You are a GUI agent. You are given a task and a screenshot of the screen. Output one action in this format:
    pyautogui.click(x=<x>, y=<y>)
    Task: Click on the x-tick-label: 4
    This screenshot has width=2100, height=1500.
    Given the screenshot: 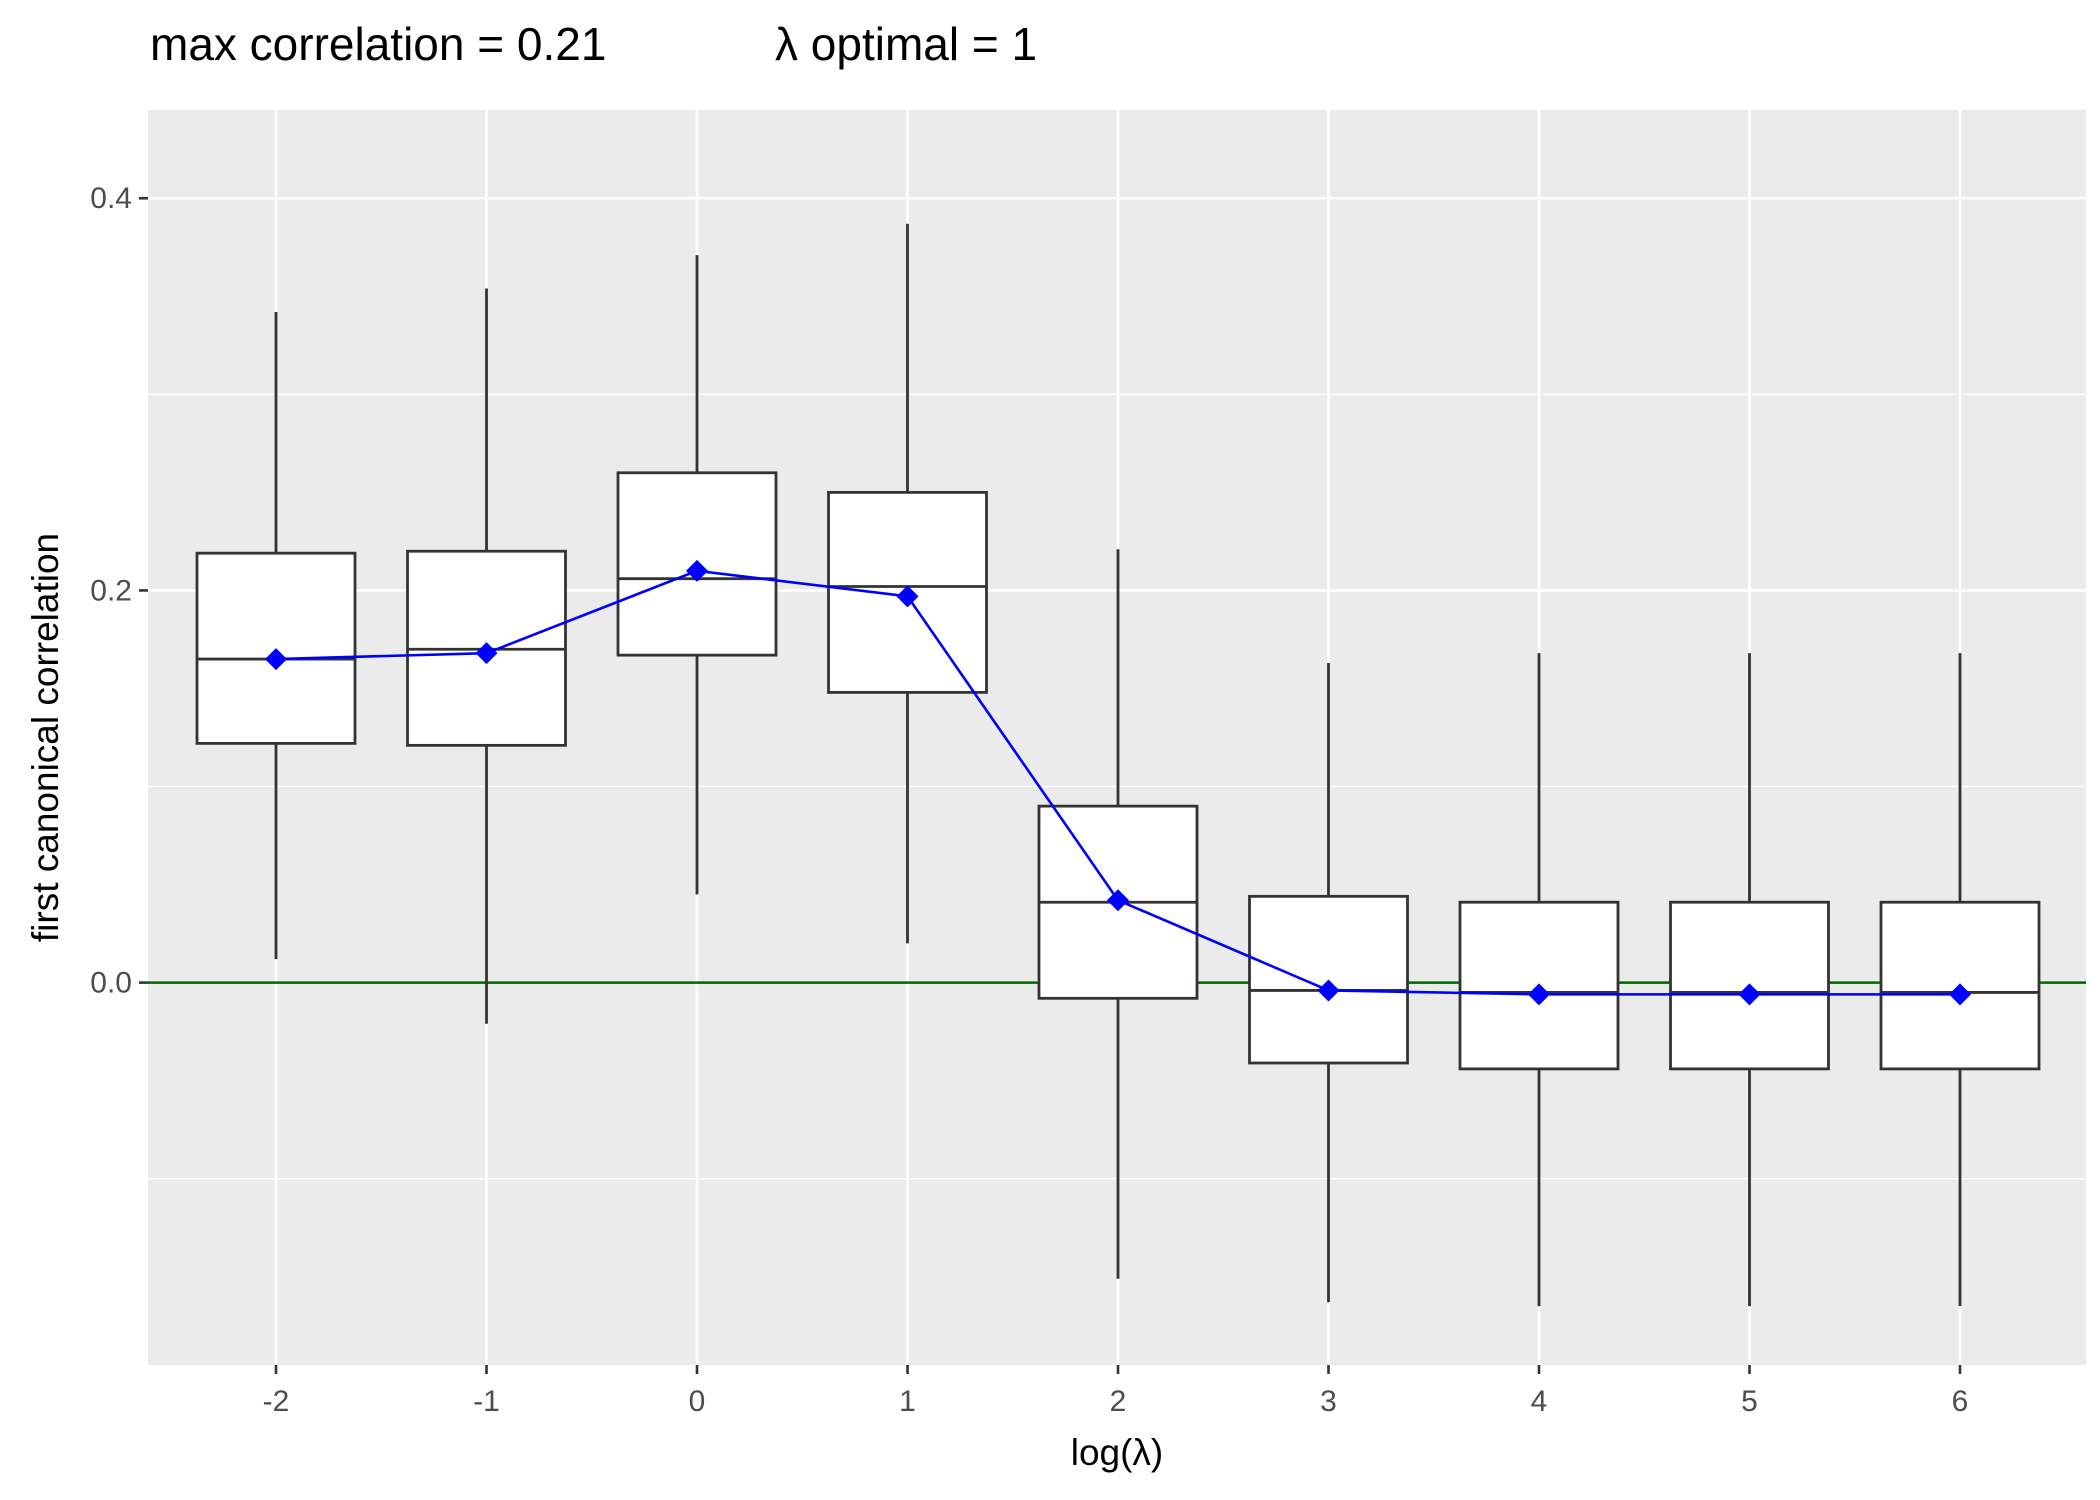 What is the action you would take?
    pyautogui.click(x=1539, y=1401)
    